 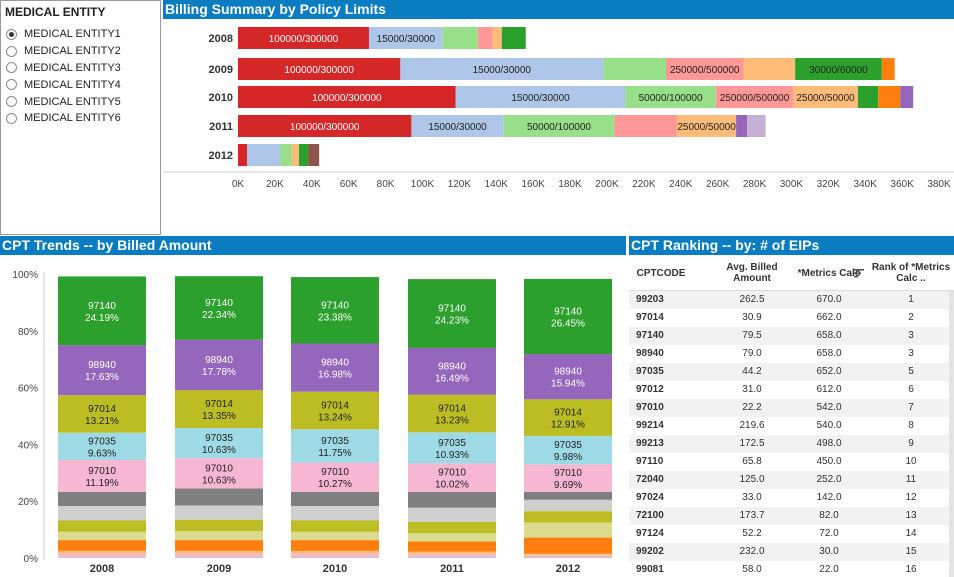 What do you see at coordinates (791, 534) in the screenshot?
I see `table-row: 97124 52.2 72.0 14` at bounding box center [791, 534].